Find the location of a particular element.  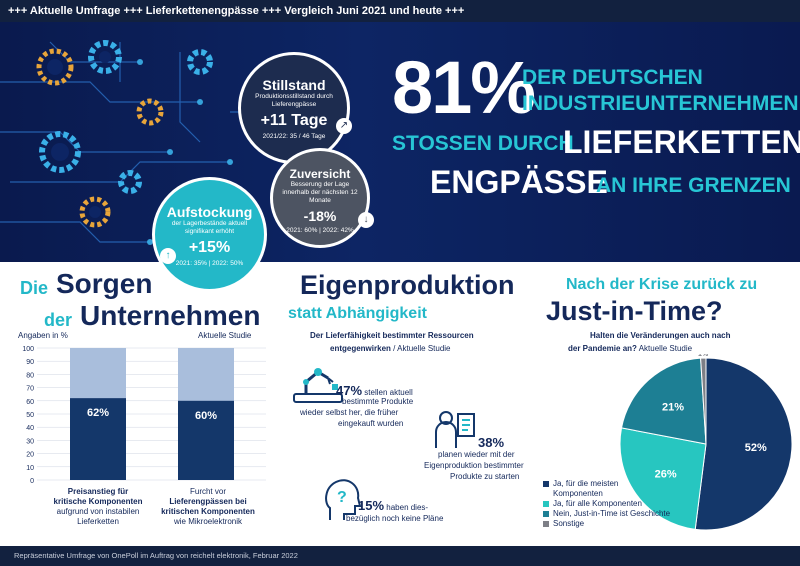

legend-item-3: Nein, Just-in-Time ist Geschichte is located at coordinates (606, 513).